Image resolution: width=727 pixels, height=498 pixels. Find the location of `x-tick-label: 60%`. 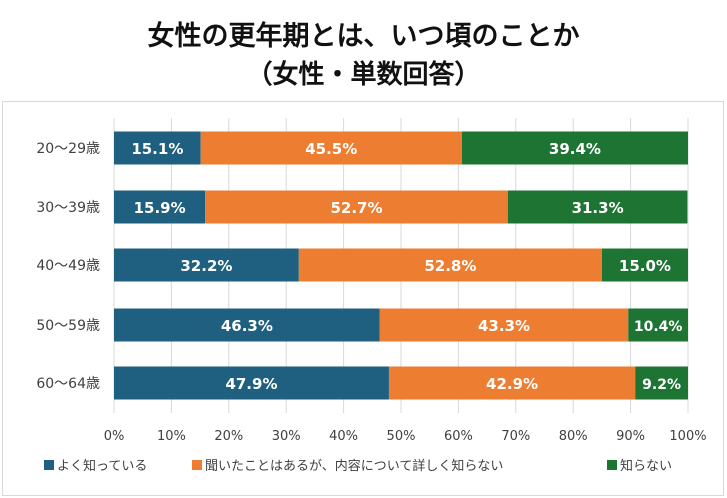

x-tick-label: 60% is located at coordinates (458, 436).